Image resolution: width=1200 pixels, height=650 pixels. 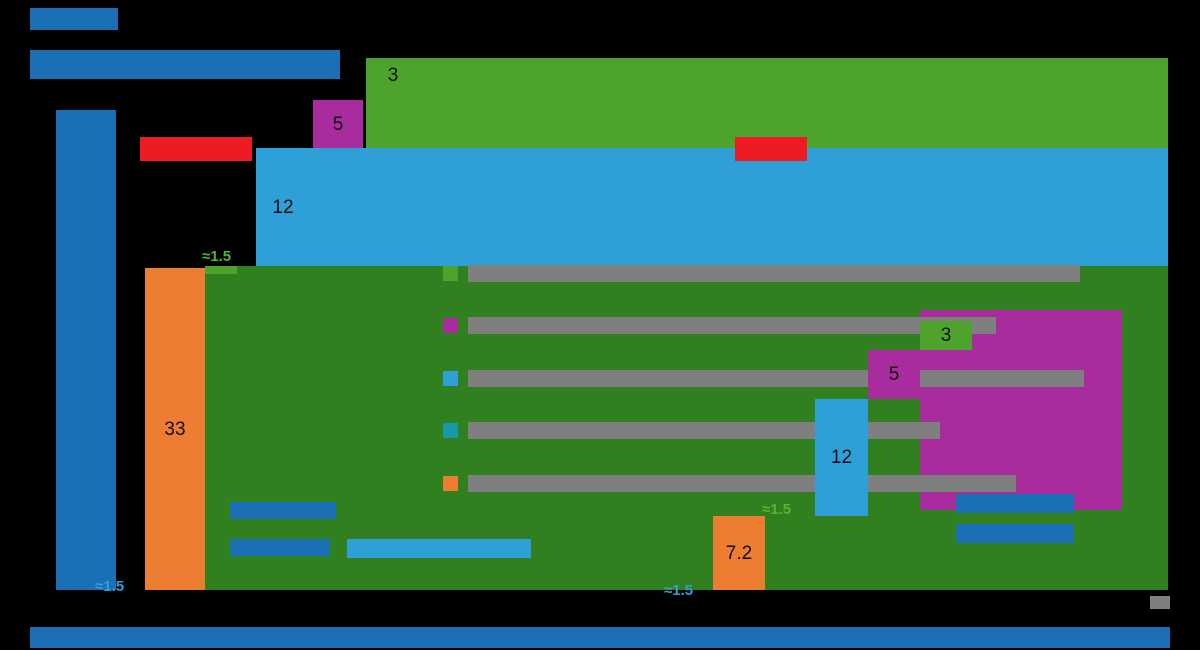 I want to click on right-bar-magenta-label: 5, so click(x=894, y=374).